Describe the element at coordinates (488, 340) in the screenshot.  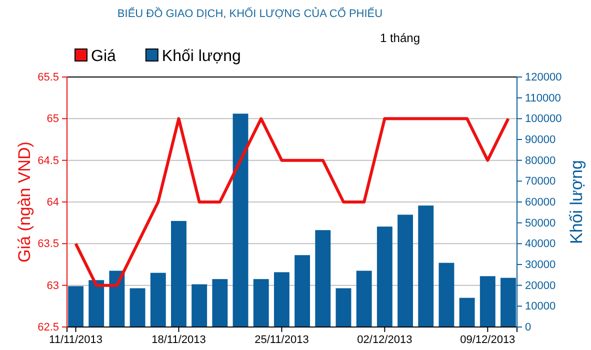
I see `x-tick-label: 09/12/2013` at that location.